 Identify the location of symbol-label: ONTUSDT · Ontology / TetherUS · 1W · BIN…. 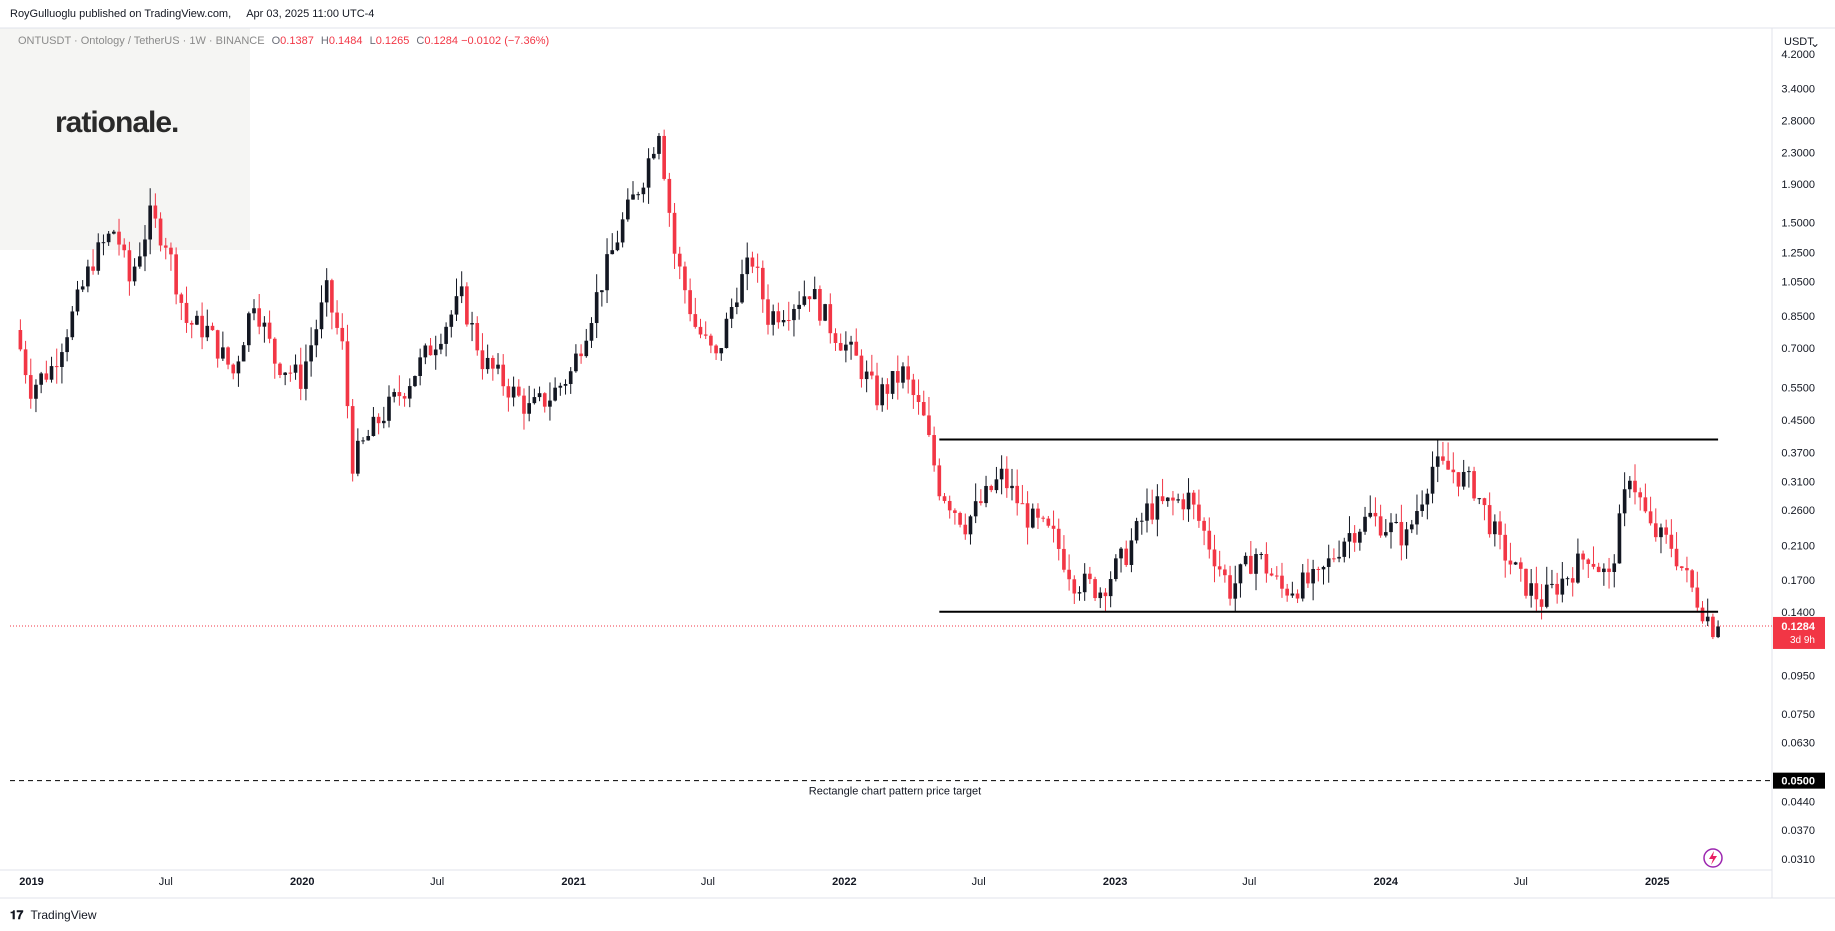
(141, 41).